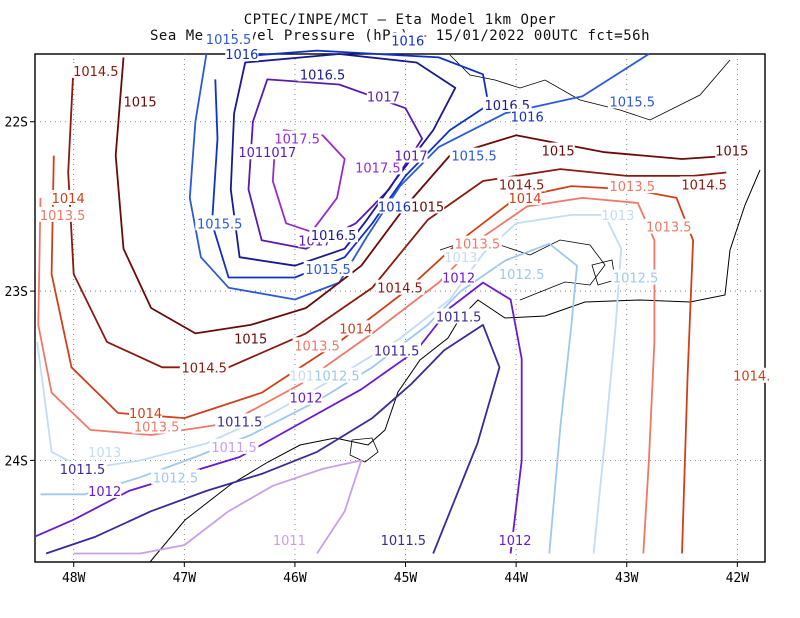 This screenshot has height=618, width=800. Describe the element at coordinates (590, 87) in the screenshot. I see `coastline-inland-border` at that location.